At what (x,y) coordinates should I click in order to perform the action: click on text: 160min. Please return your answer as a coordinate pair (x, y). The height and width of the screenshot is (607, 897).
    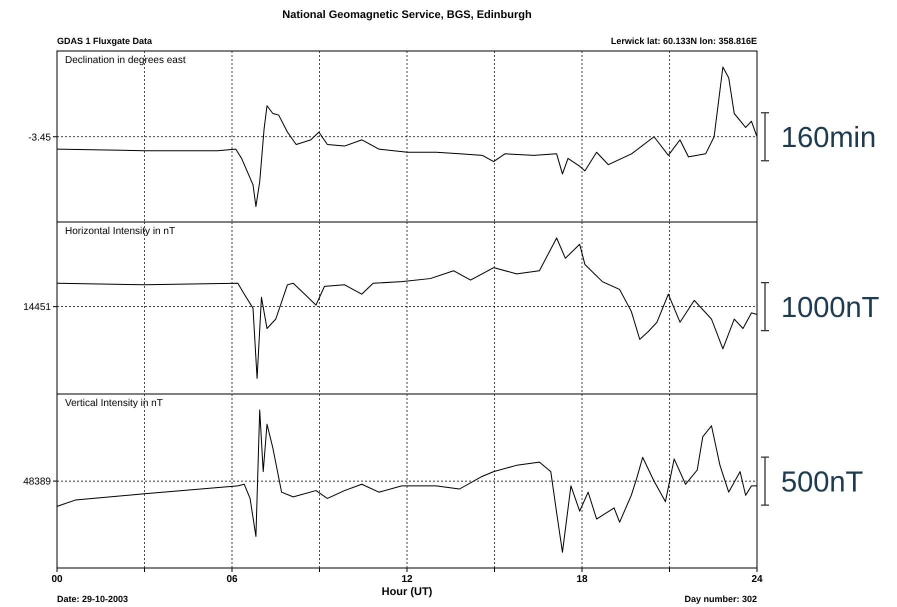
    Looking at the image, I should click on (828, 138).